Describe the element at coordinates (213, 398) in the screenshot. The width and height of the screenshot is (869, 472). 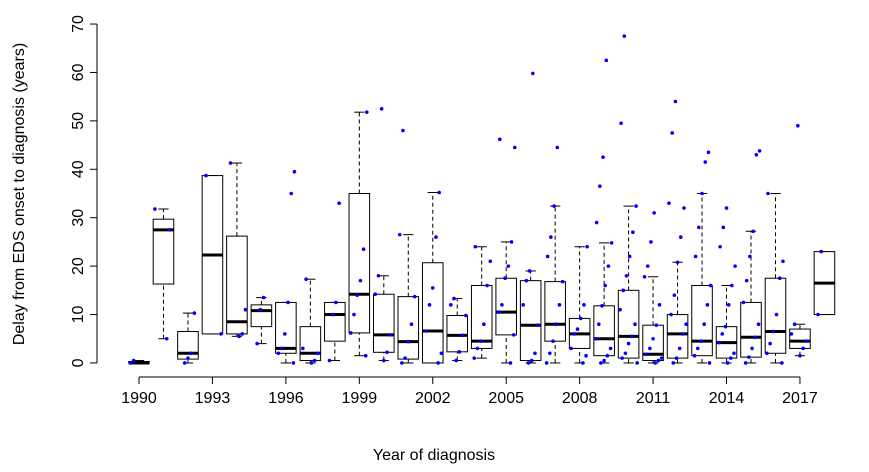
I see `x-tick-label: 1993` at that location.